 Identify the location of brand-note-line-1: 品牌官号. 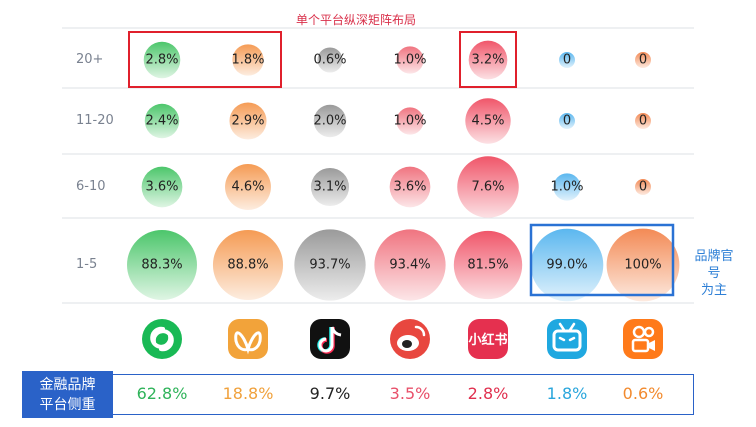
(714, 265).